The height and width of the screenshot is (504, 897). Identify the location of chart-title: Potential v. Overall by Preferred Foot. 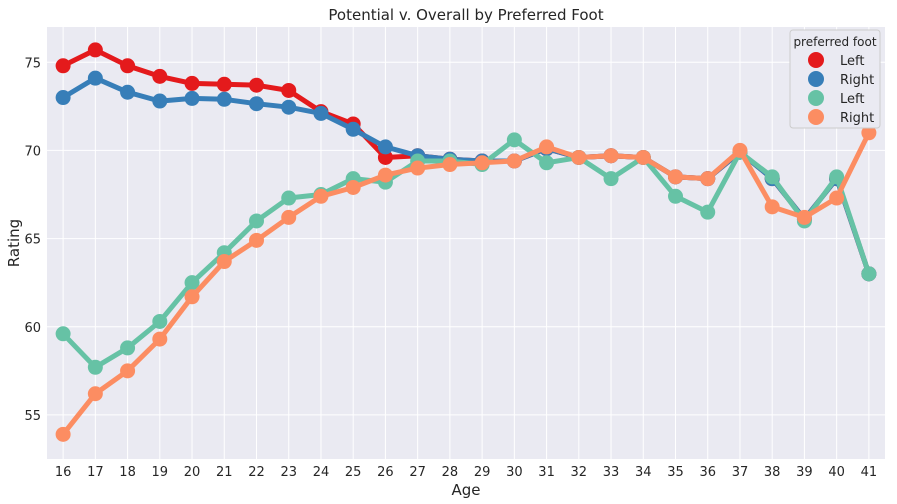
(465, 15).